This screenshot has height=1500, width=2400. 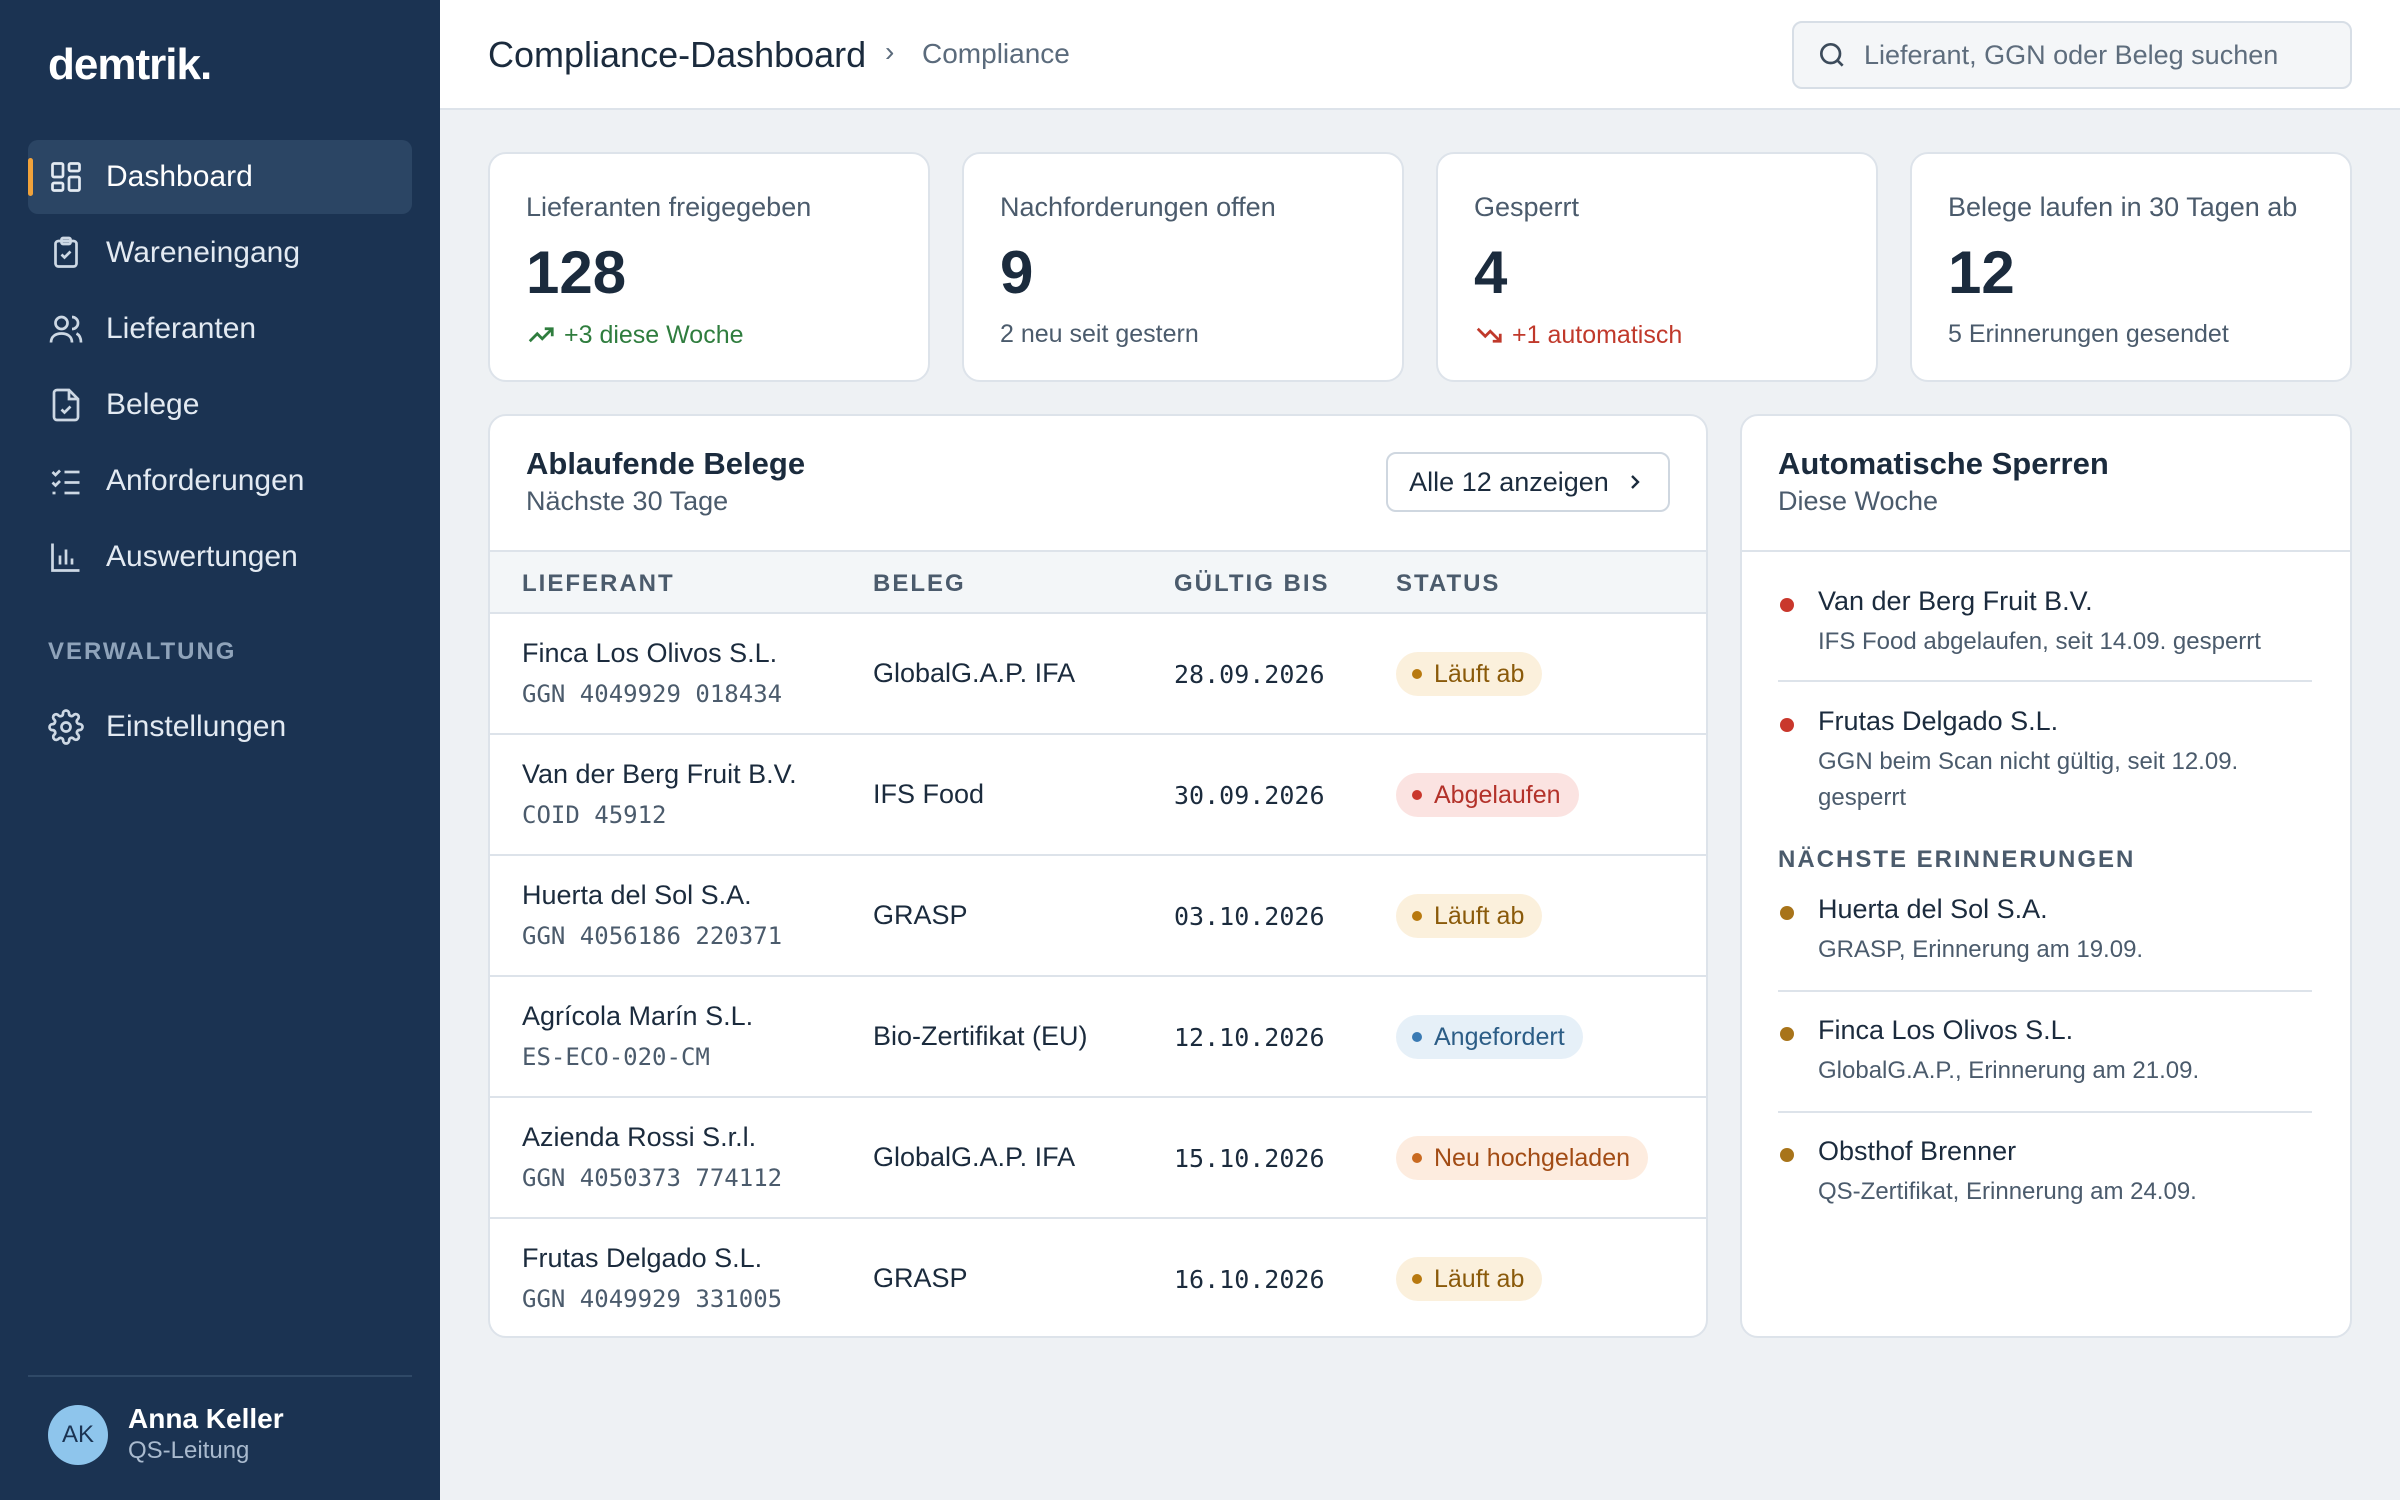 I want to click on supplier-name: Huerta del Sol S.A., so click(x=637, y=895).